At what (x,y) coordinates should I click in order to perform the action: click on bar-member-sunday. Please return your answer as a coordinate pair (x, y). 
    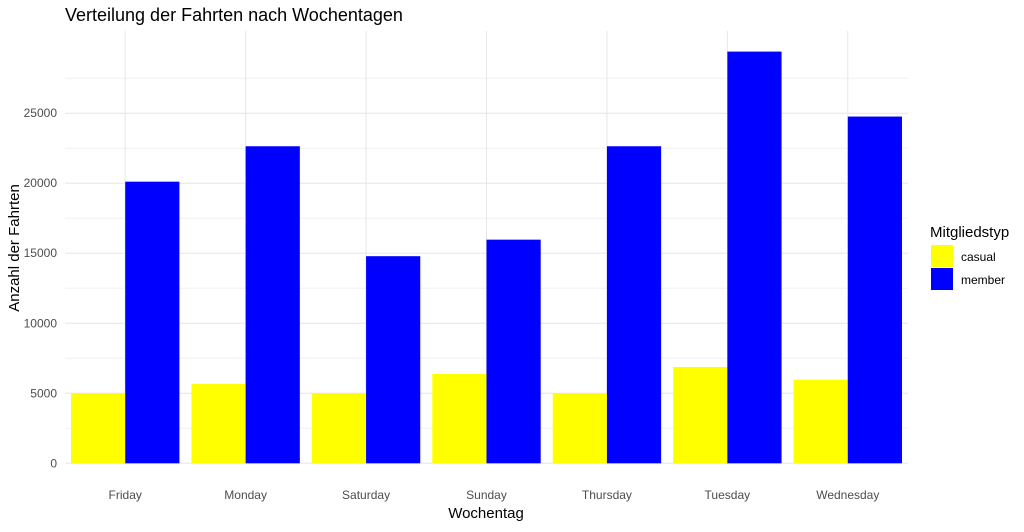
    Looking at the image, I should click on (513, 351).